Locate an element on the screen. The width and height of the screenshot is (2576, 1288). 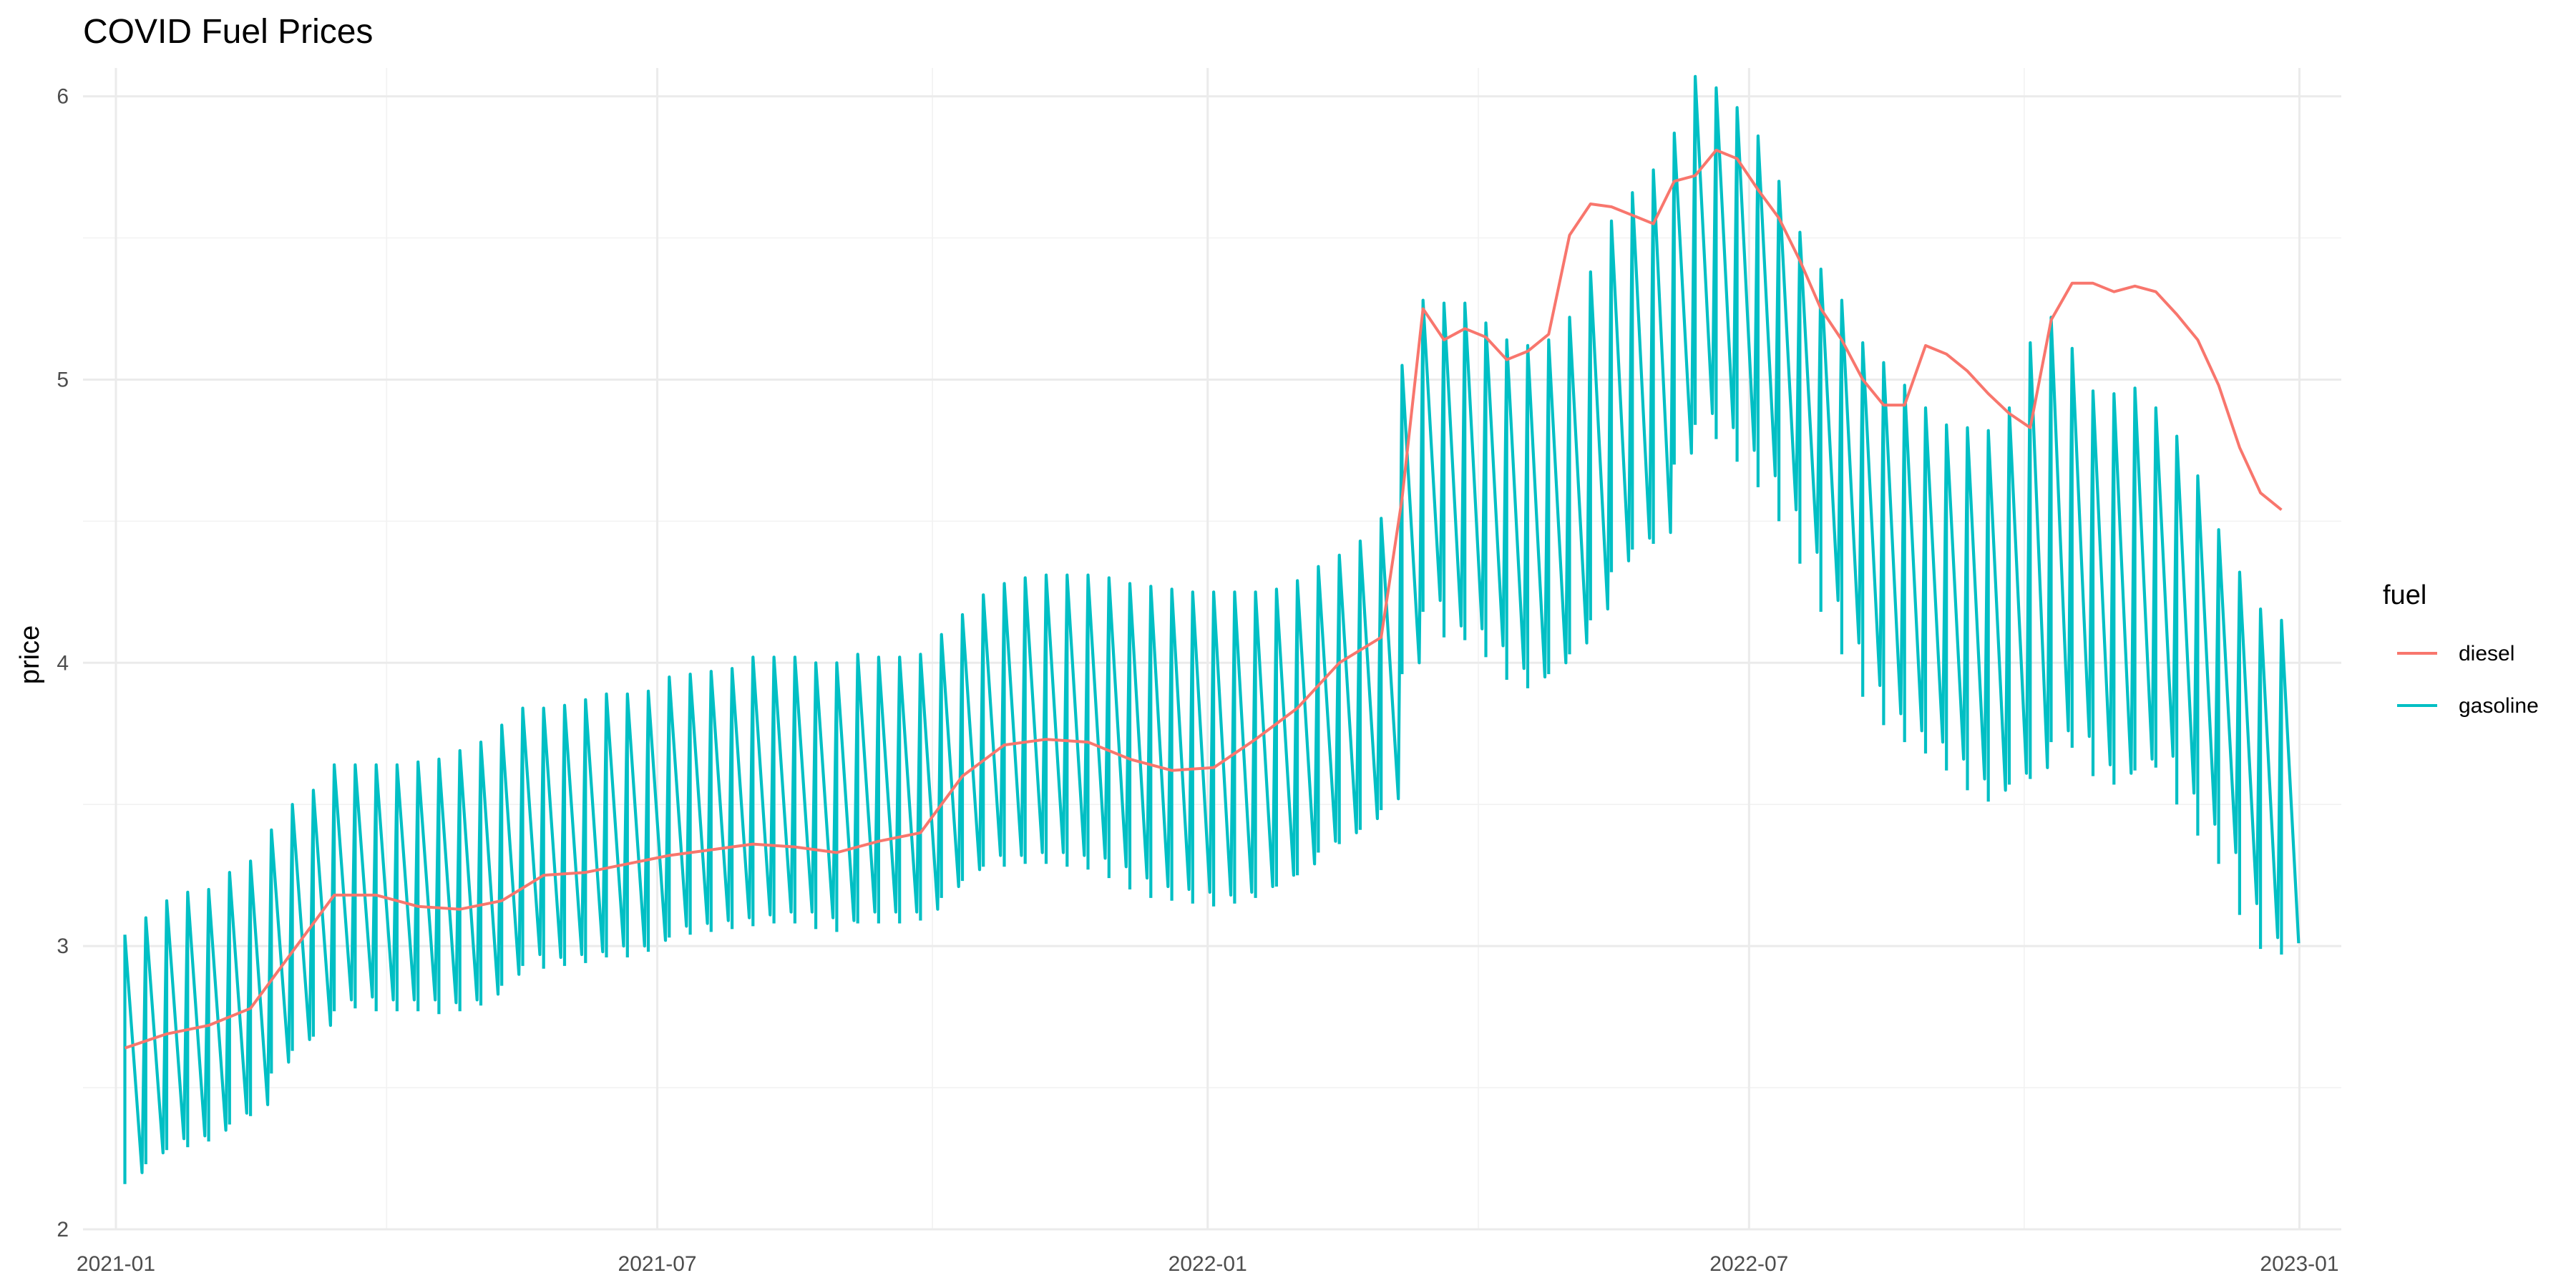
x-tick-label: 2021-01 is located at coordinates (116, 1264).